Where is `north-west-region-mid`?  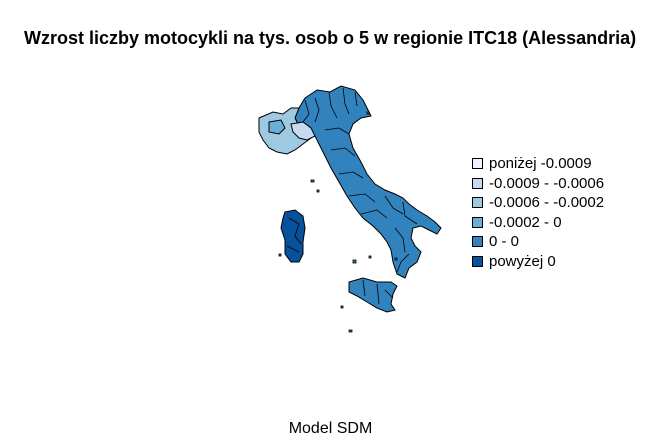
north-west-region-mid is located at coordinates (277, 127).